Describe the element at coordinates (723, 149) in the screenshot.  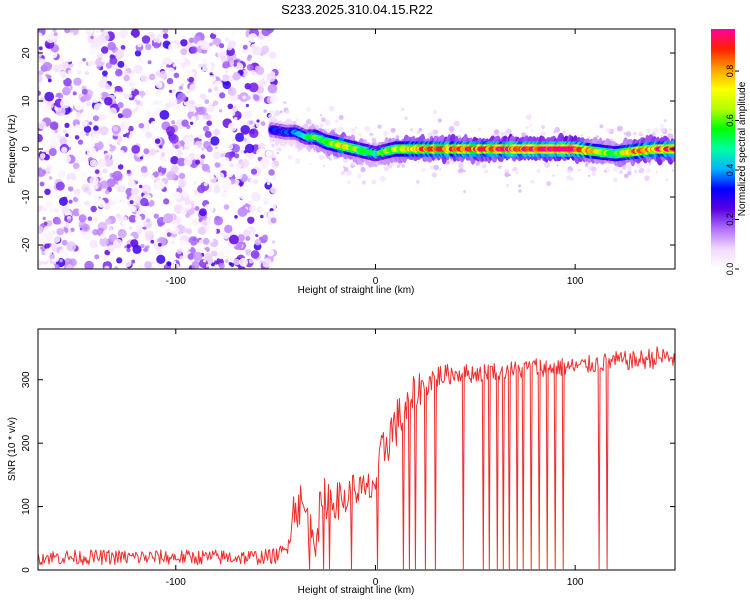
I see `colorbar-gradient` at that location.